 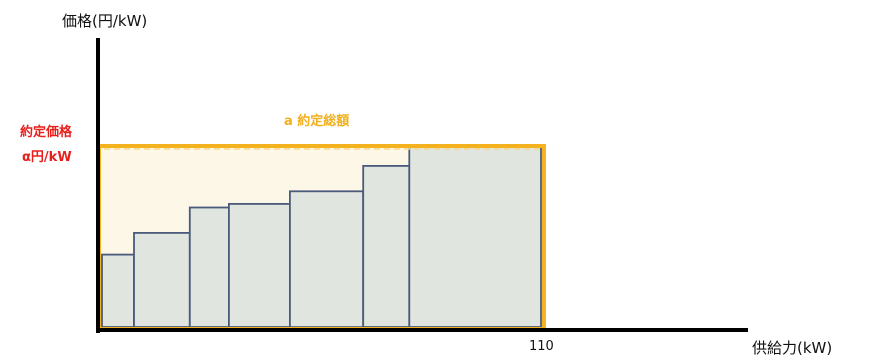 What do you see at coordinates (792, 348) in the screenshot?
I see `x-axis-title: 供給力(kW)` at bounding box center [792, 348].